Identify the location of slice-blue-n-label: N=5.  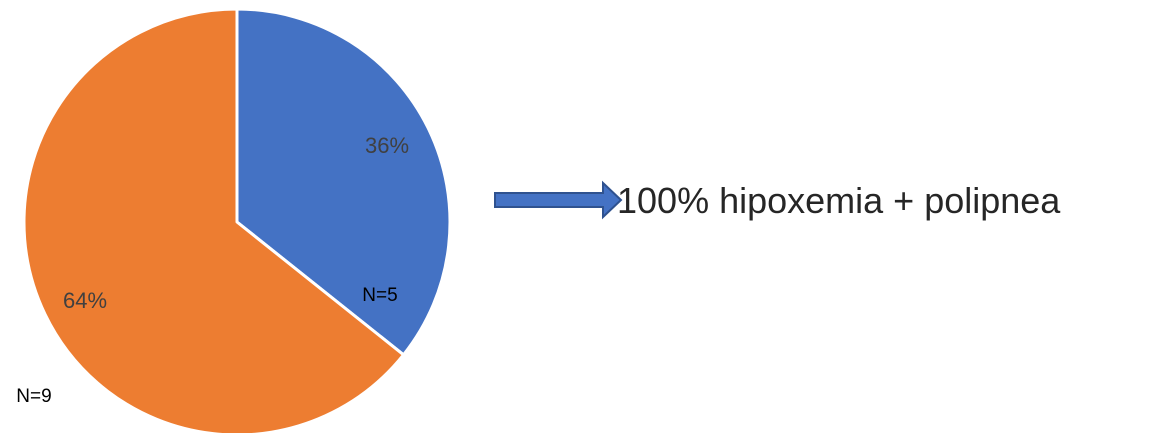
(379, 295).